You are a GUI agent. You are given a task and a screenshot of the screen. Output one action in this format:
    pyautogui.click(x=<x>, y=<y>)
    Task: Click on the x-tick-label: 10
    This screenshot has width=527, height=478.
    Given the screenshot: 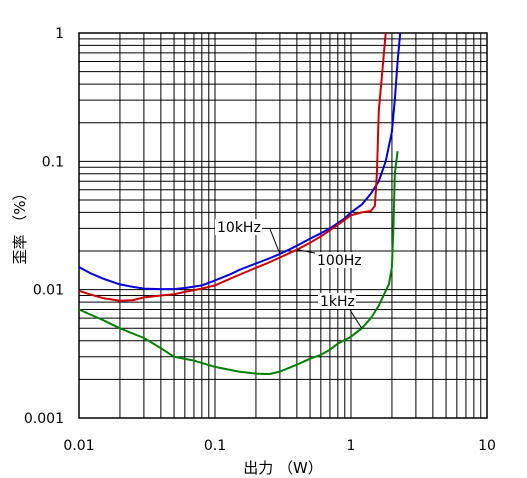 What is the action you would take?
    pyautogui.click(x=487, y=446)
    